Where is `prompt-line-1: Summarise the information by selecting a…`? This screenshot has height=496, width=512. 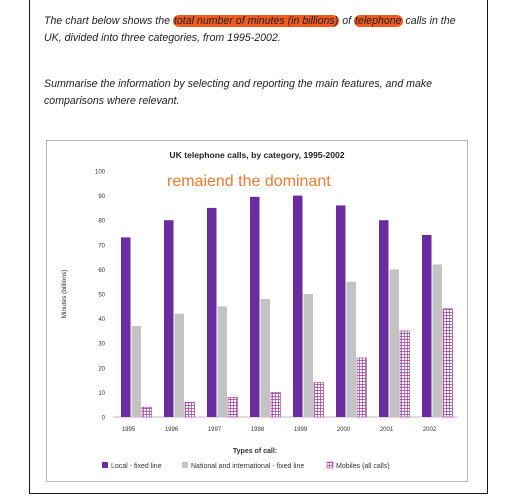 prompt-line-1: Summarise the information by selecting a… is located at coordinates (238, 84).